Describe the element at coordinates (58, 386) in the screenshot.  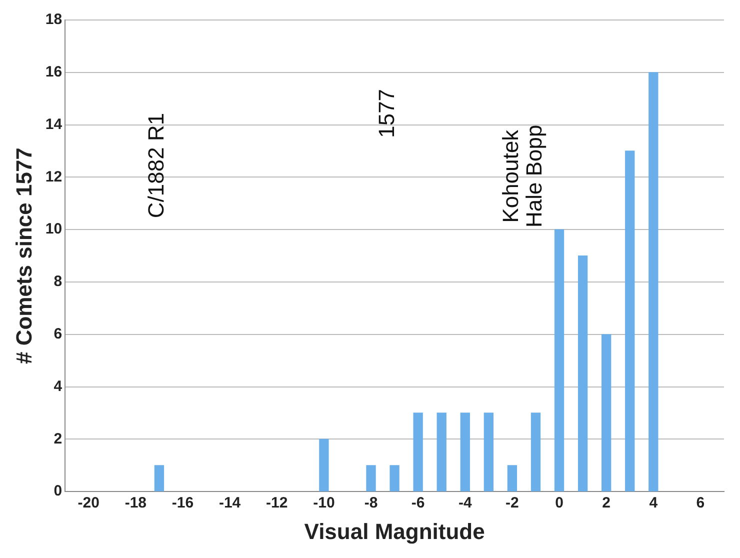
I see `y-tick-label: 4` at that location.